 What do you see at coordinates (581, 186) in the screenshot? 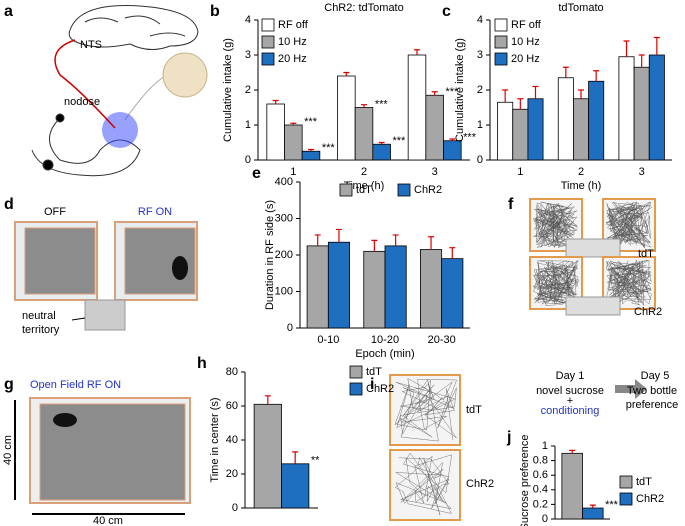
I see `x-axis-label: Time (h)` at bounding box center [581, 186].